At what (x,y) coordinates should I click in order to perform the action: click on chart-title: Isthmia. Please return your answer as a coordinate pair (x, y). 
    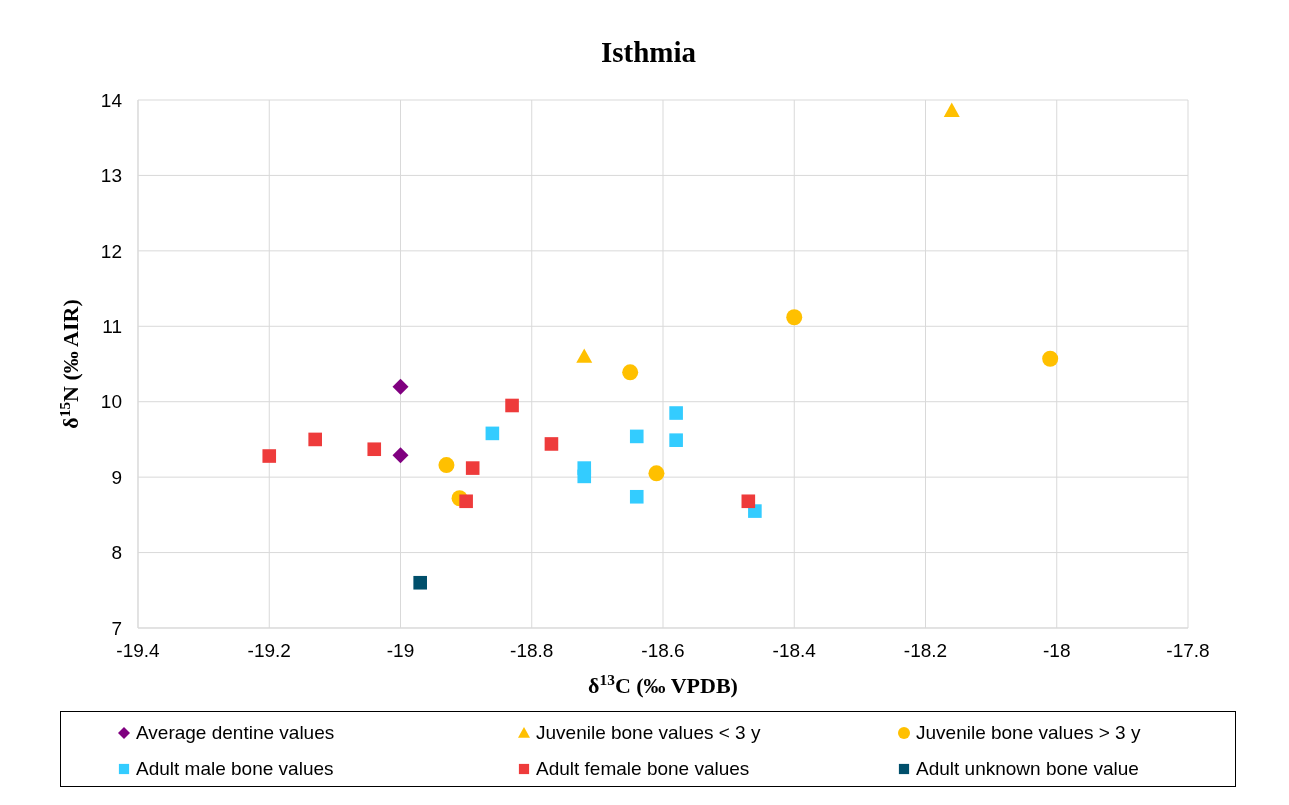
    Looking at the image, I should click on (648, 52).